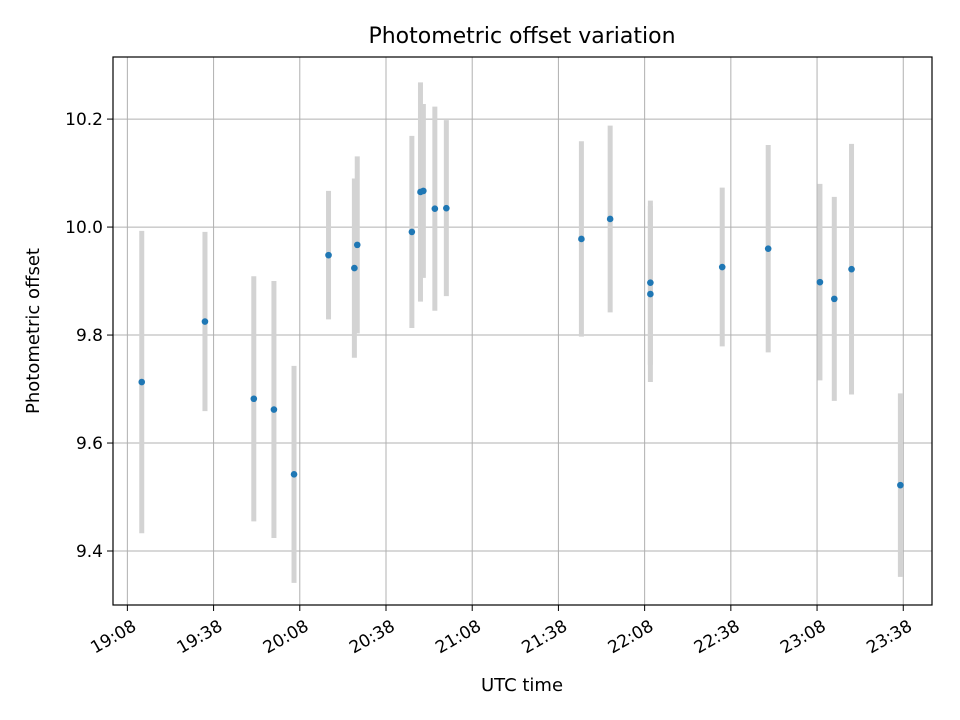  What do you see at coordinates (803, 637) in the screenshot?
I see `x-tick-label: 23:08` at bounding box center [803, 637].